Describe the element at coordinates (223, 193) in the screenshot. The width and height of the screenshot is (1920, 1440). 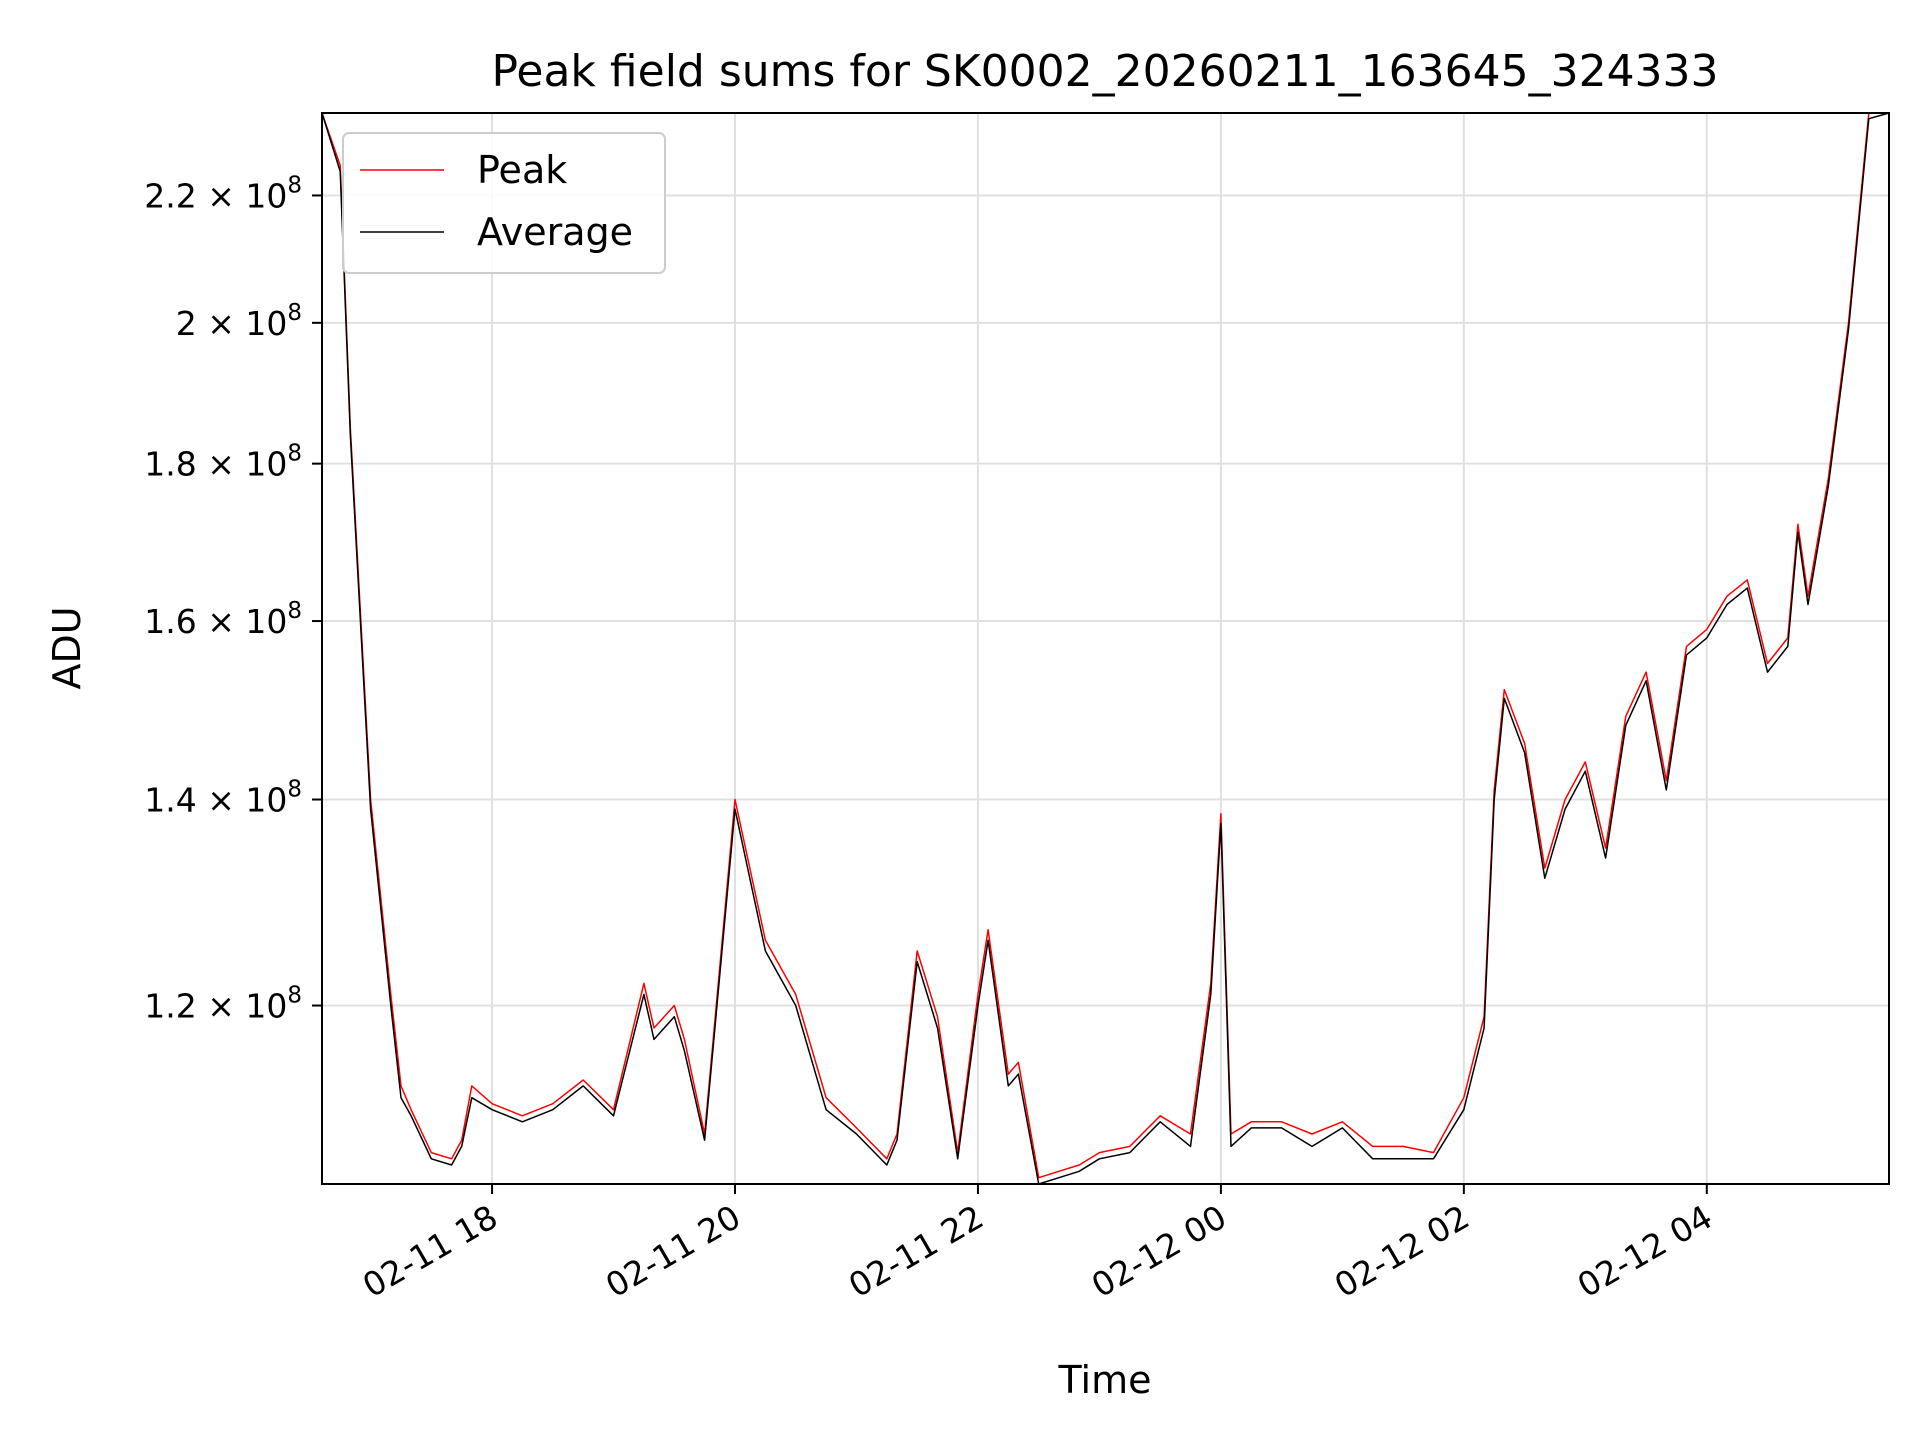
I see `y-tick-label: 2.2 × 108` at that location.